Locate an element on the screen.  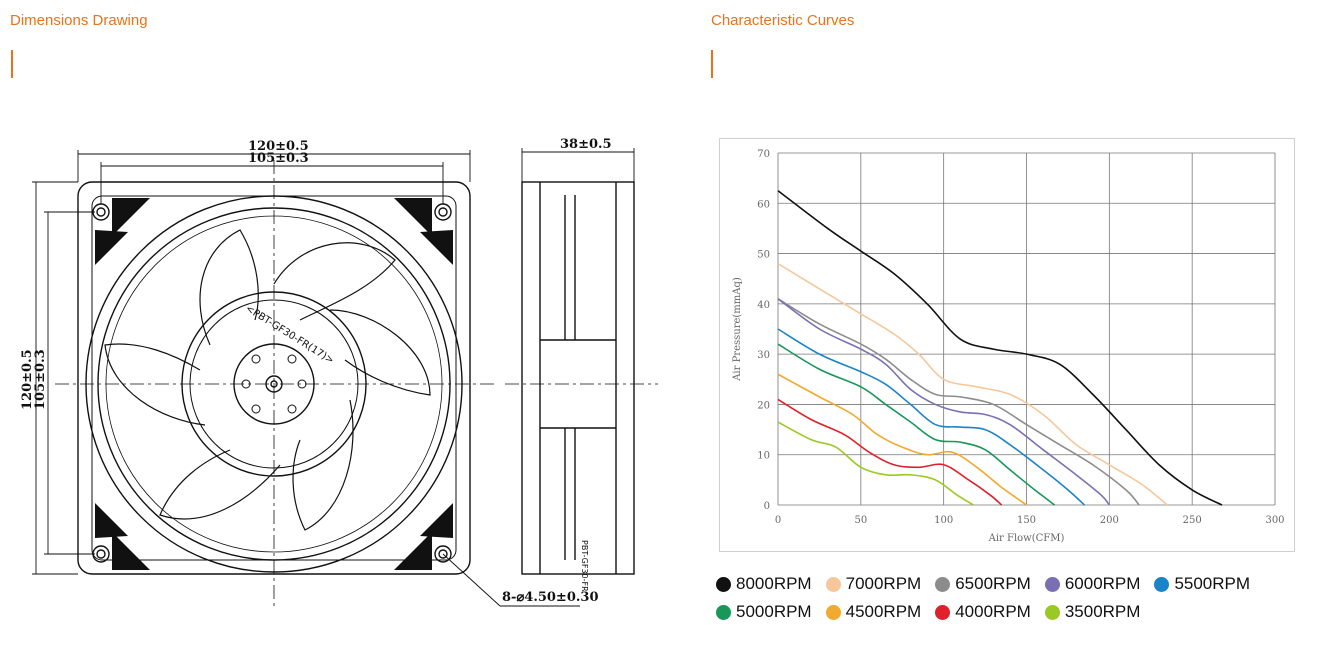
y-tick-label: 10 is located at coordinates (763, 456).